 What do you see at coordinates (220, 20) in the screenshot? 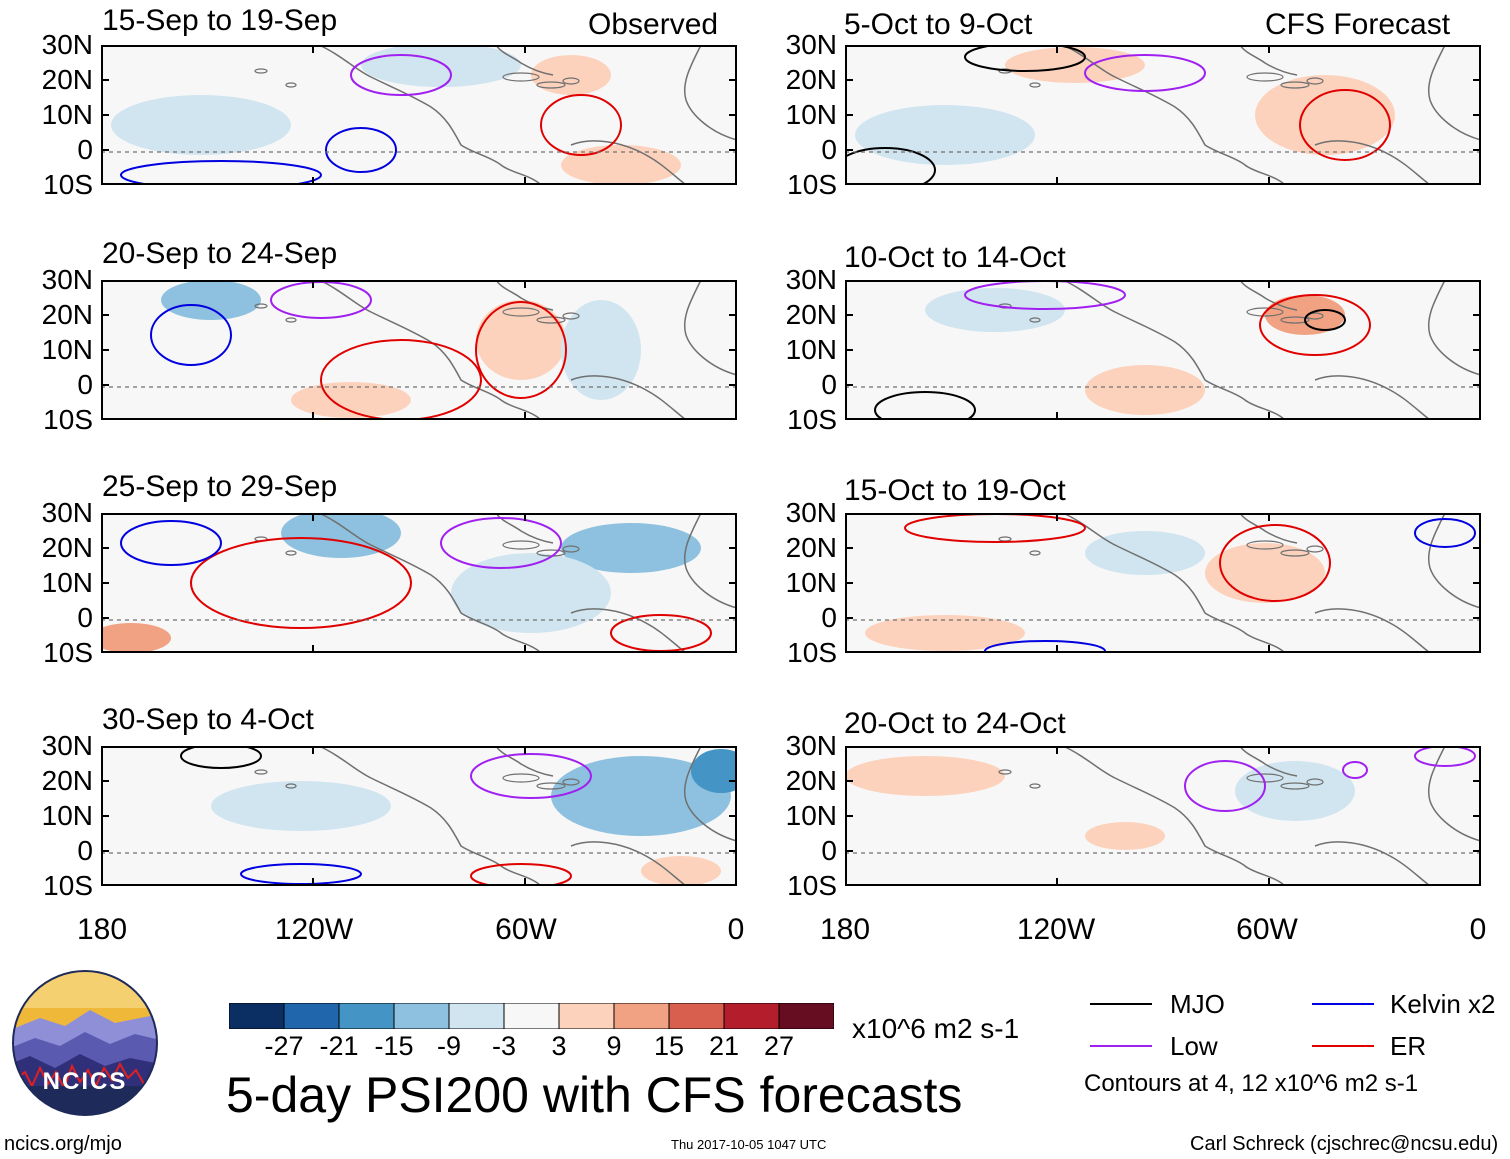
I see `panel-title-1: 15-Sep to 19-Sep` at bounding box center [220, 20].